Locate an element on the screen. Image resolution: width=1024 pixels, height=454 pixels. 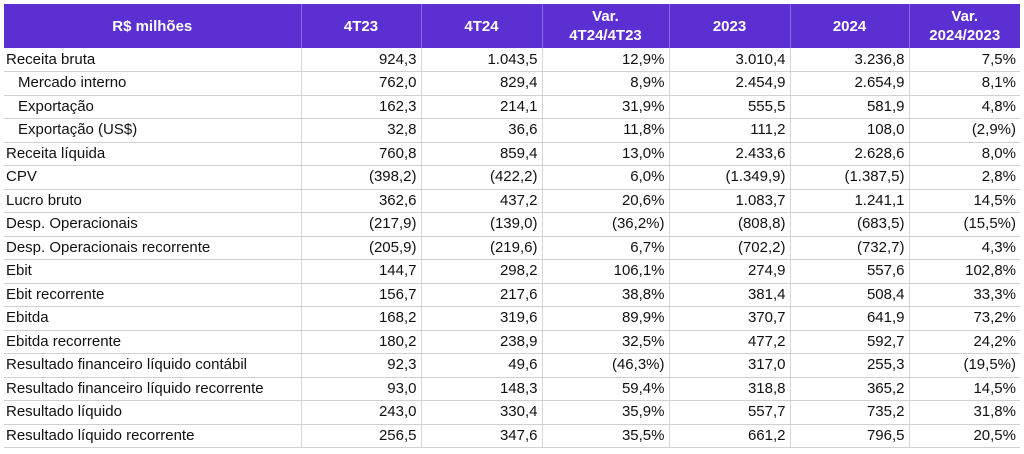
table-row: Ebitda 168,2 319,6 89,9% 370,7 641,9 73,2% is located at coordinates (512, 318).